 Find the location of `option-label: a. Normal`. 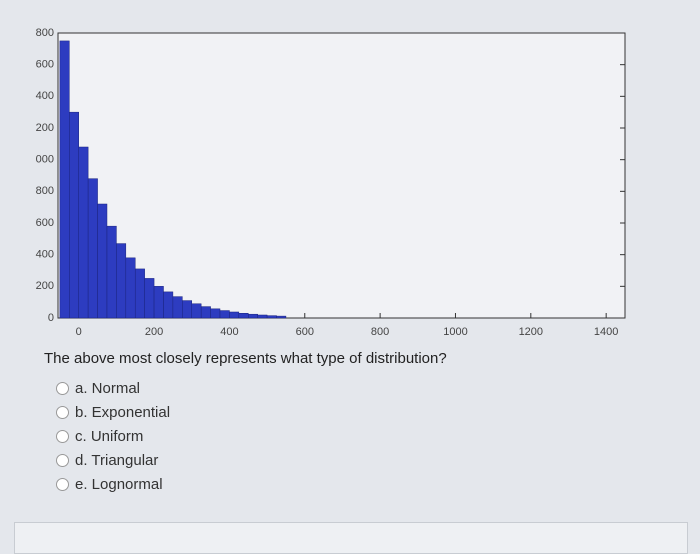

option-label: a. Normal is located at coordinates (108, 388).